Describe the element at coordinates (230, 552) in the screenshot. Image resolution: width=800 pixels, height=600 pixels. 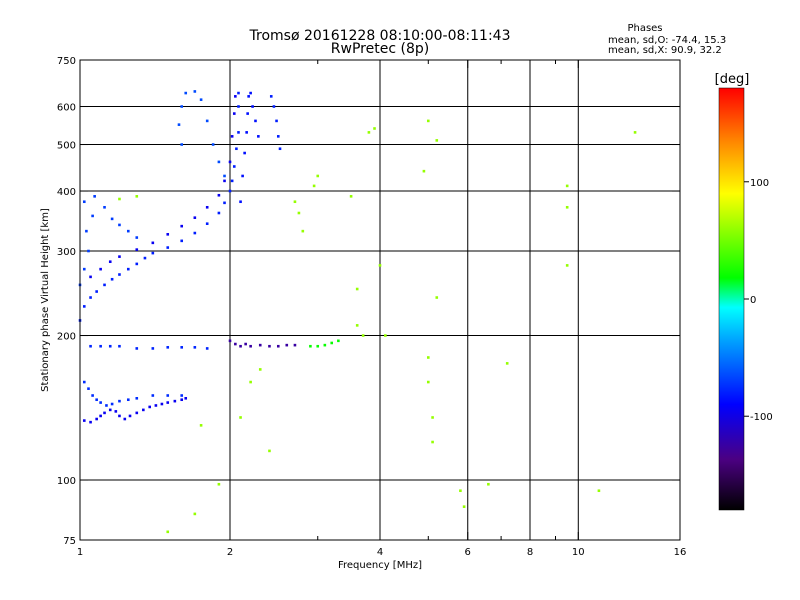
I see `x-tick-label: 2` at that location.